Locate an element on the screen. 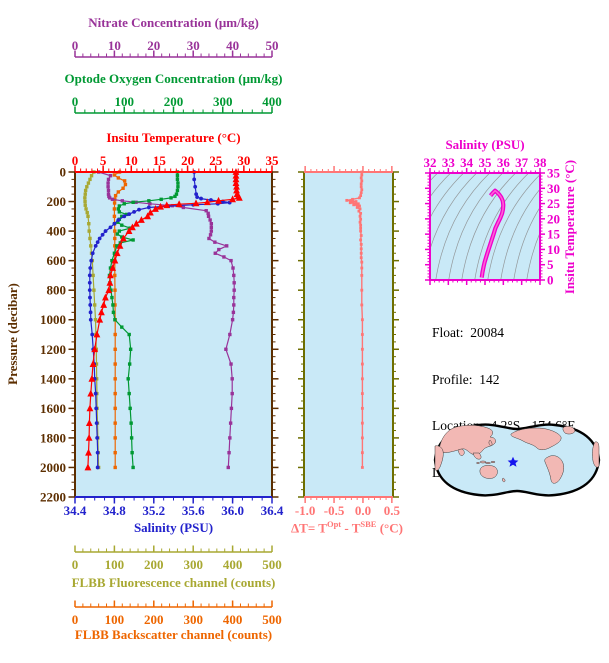 The image size is (609, 663). nitrate-axis-title: Nitrate Concentration (μm/kg) is located at coordinates (173, 22).